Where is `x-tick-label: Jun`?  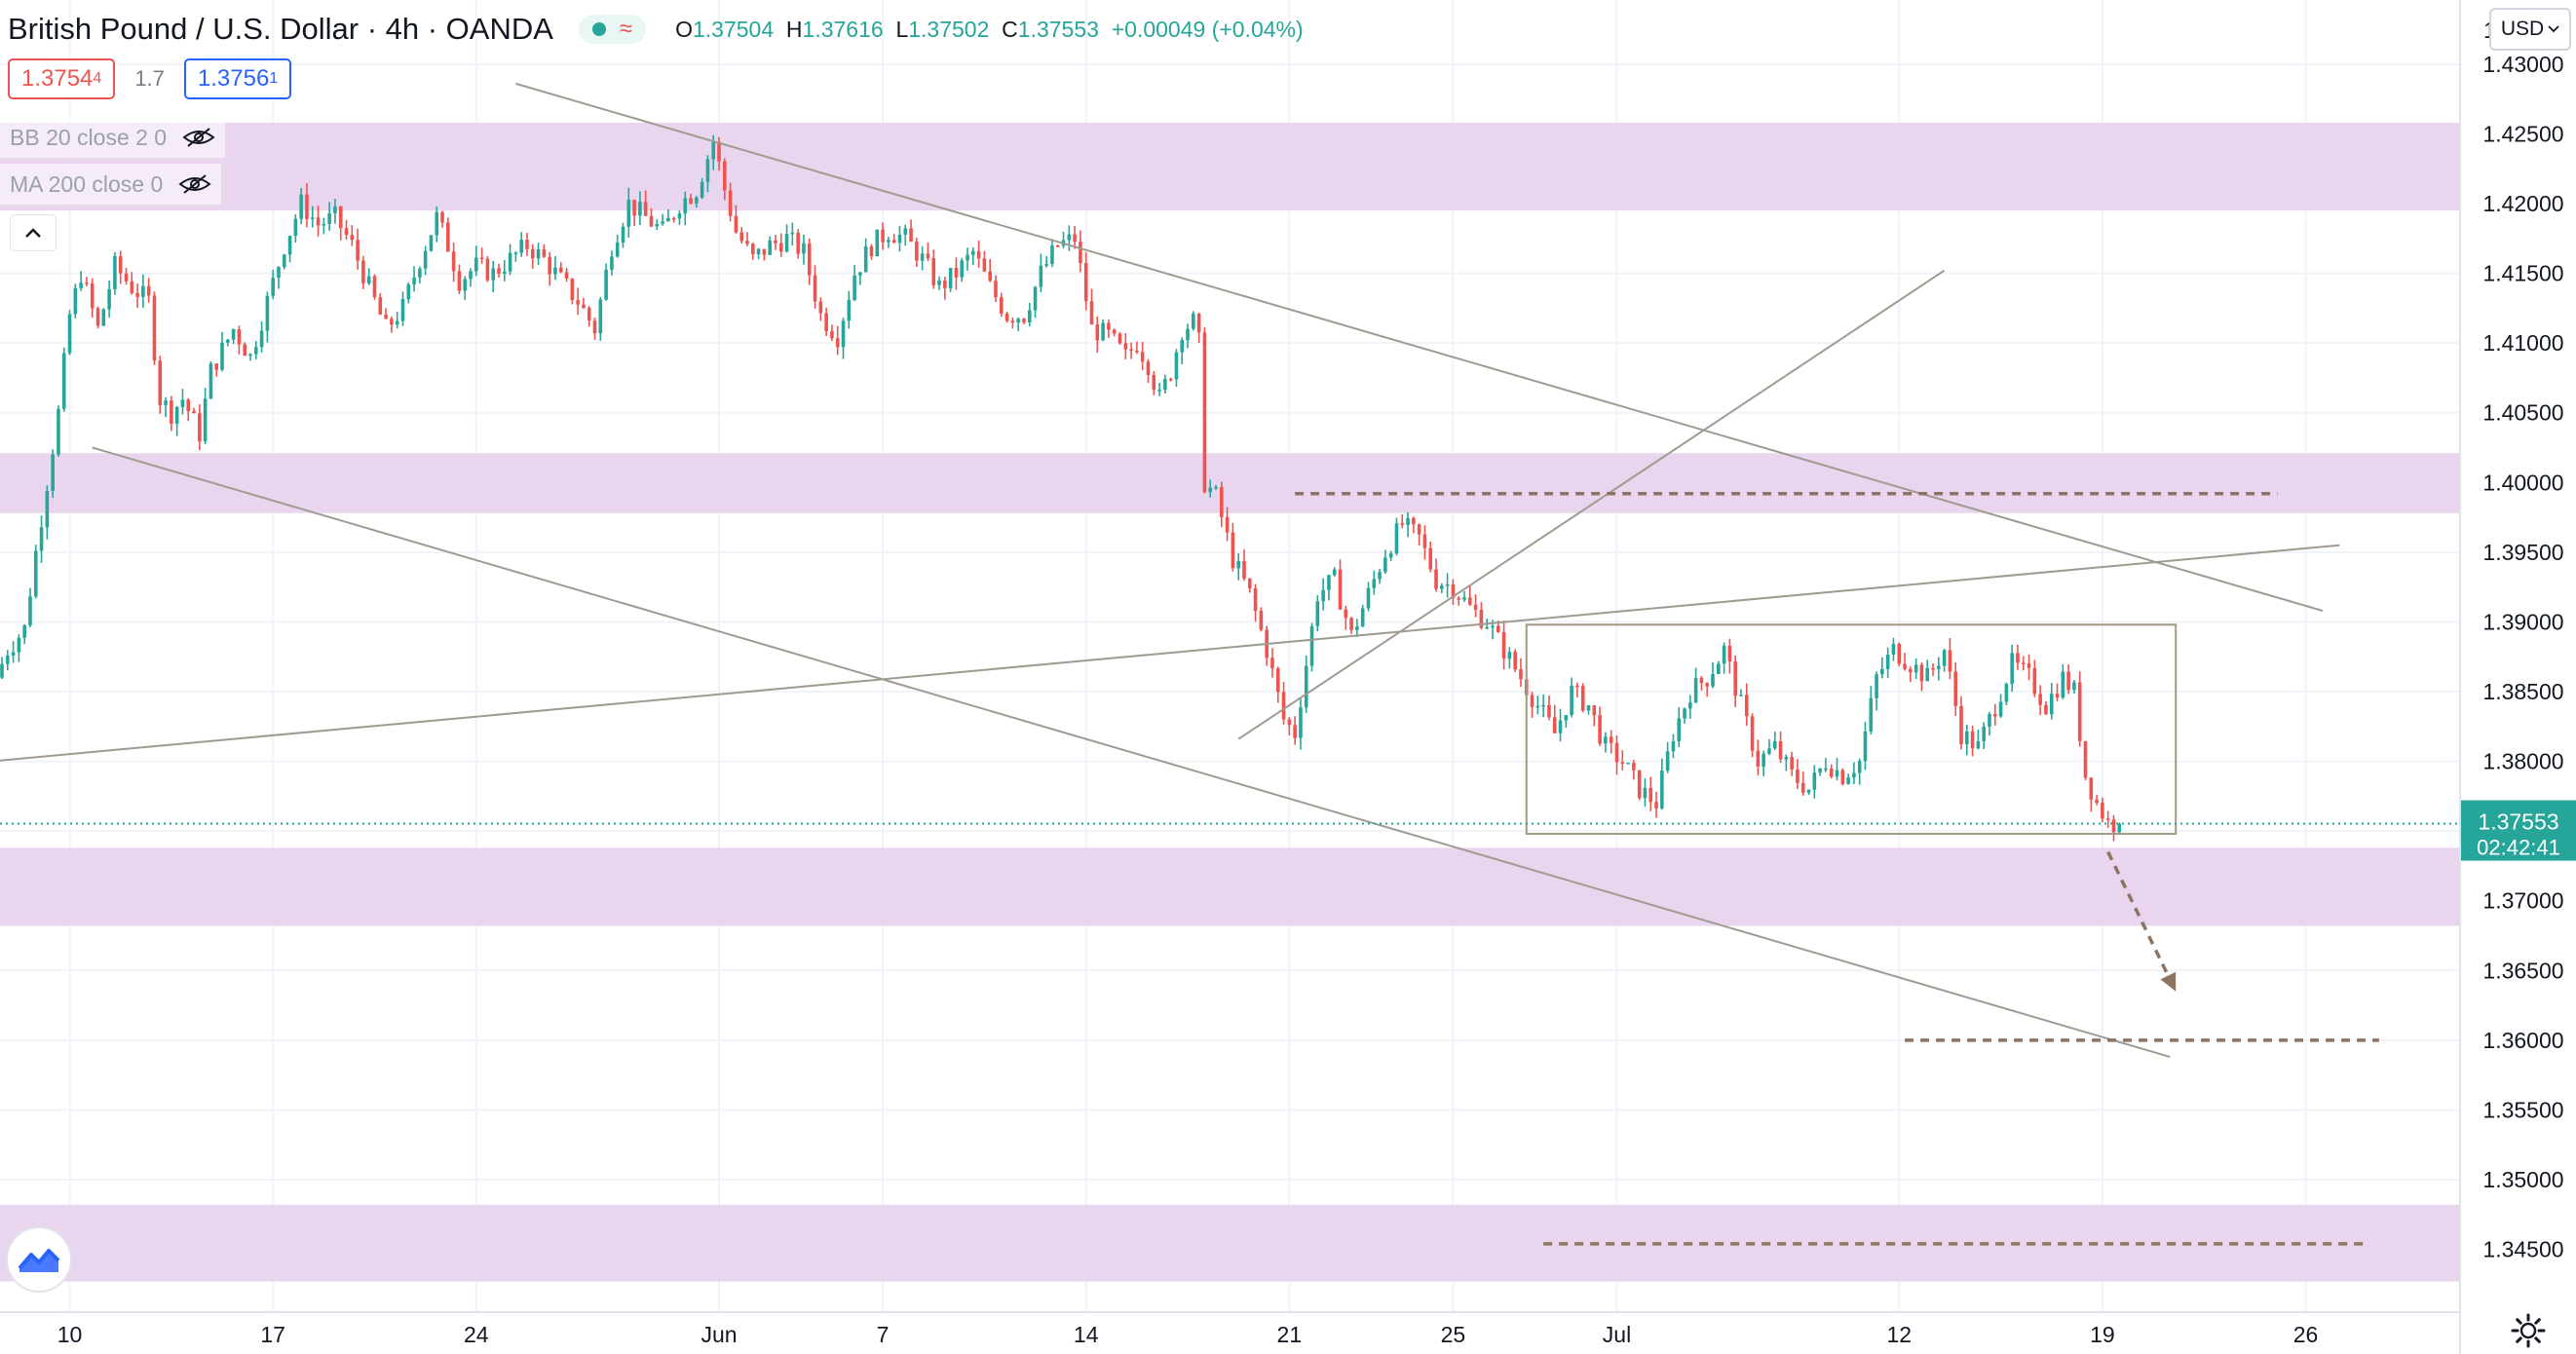 x-tick-label: Jun is located at coordinates (719, 1335).